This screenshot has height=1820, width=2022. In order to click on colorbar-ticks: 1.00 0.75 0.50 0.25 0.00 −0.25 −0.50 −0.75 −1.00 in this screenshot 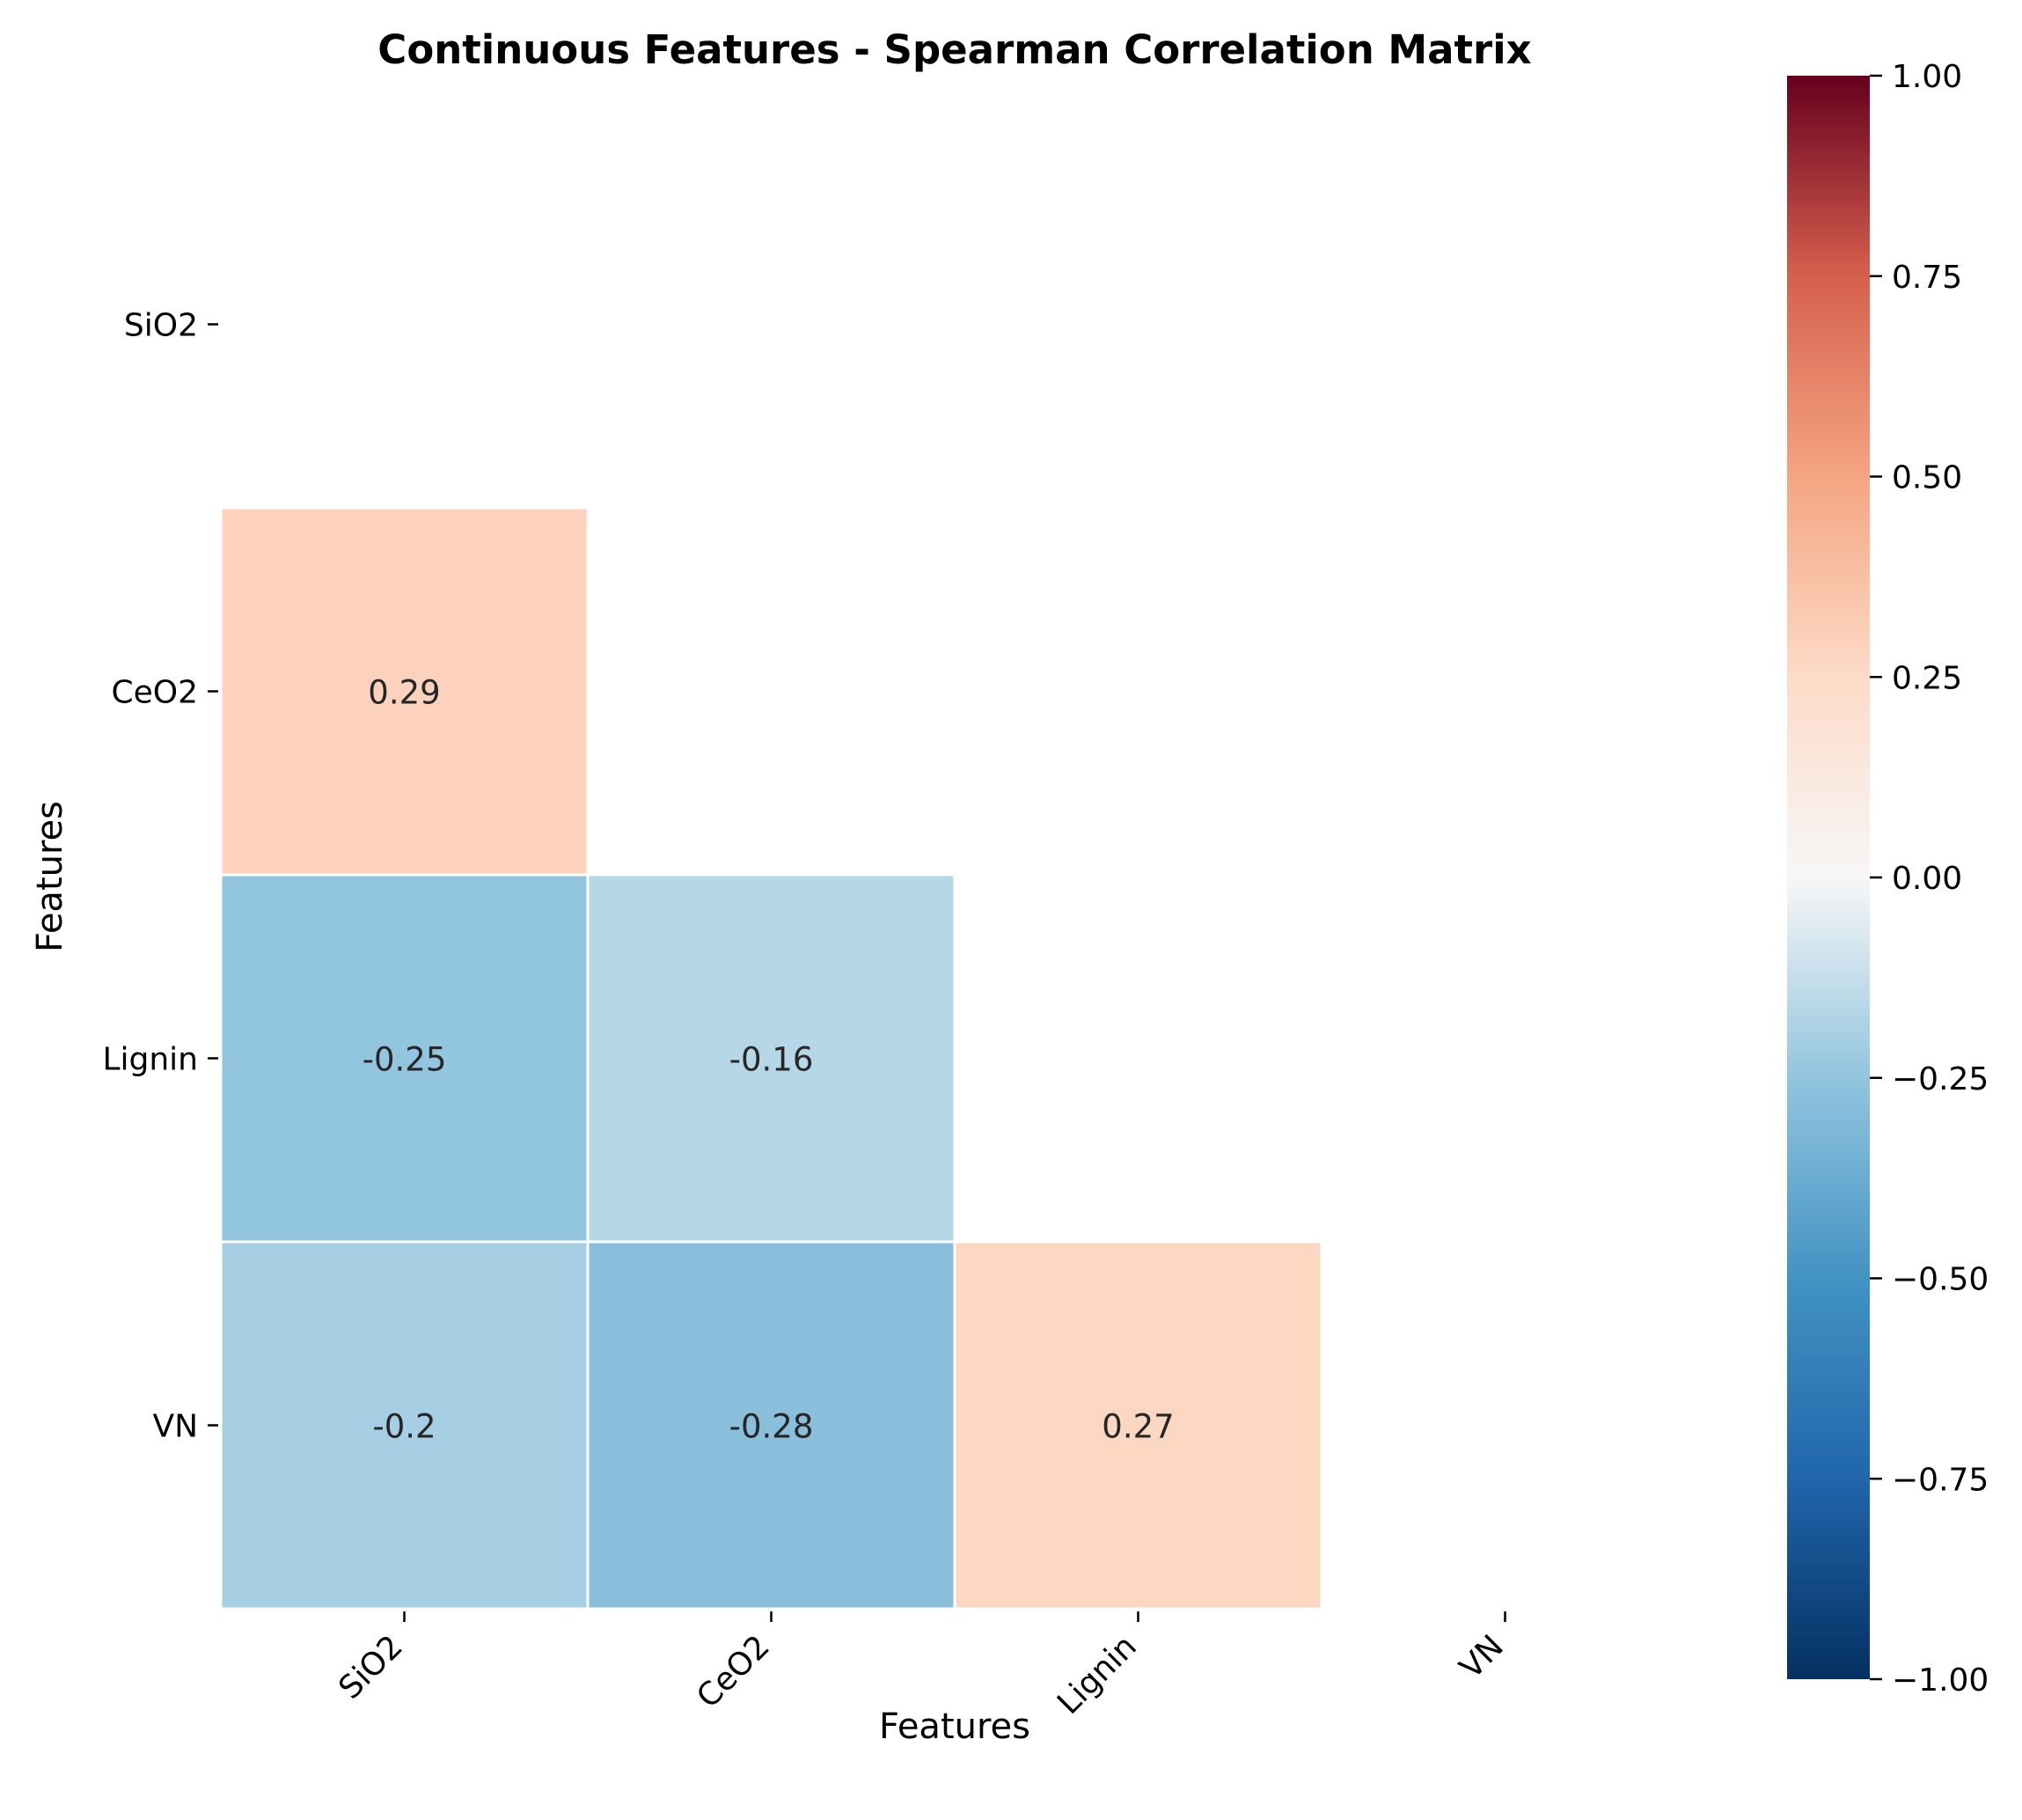, I will do `click(1929, 879)`.